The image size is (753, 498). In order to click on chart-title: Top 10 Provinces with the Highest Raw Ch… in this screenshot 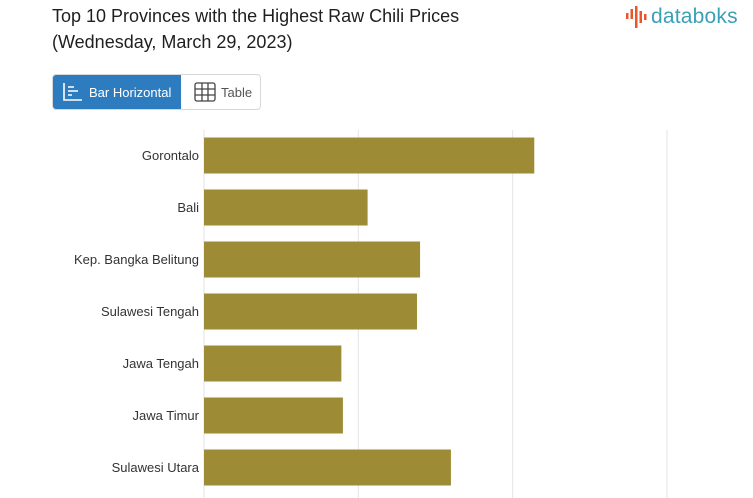, I will do `click(322, 29)`.